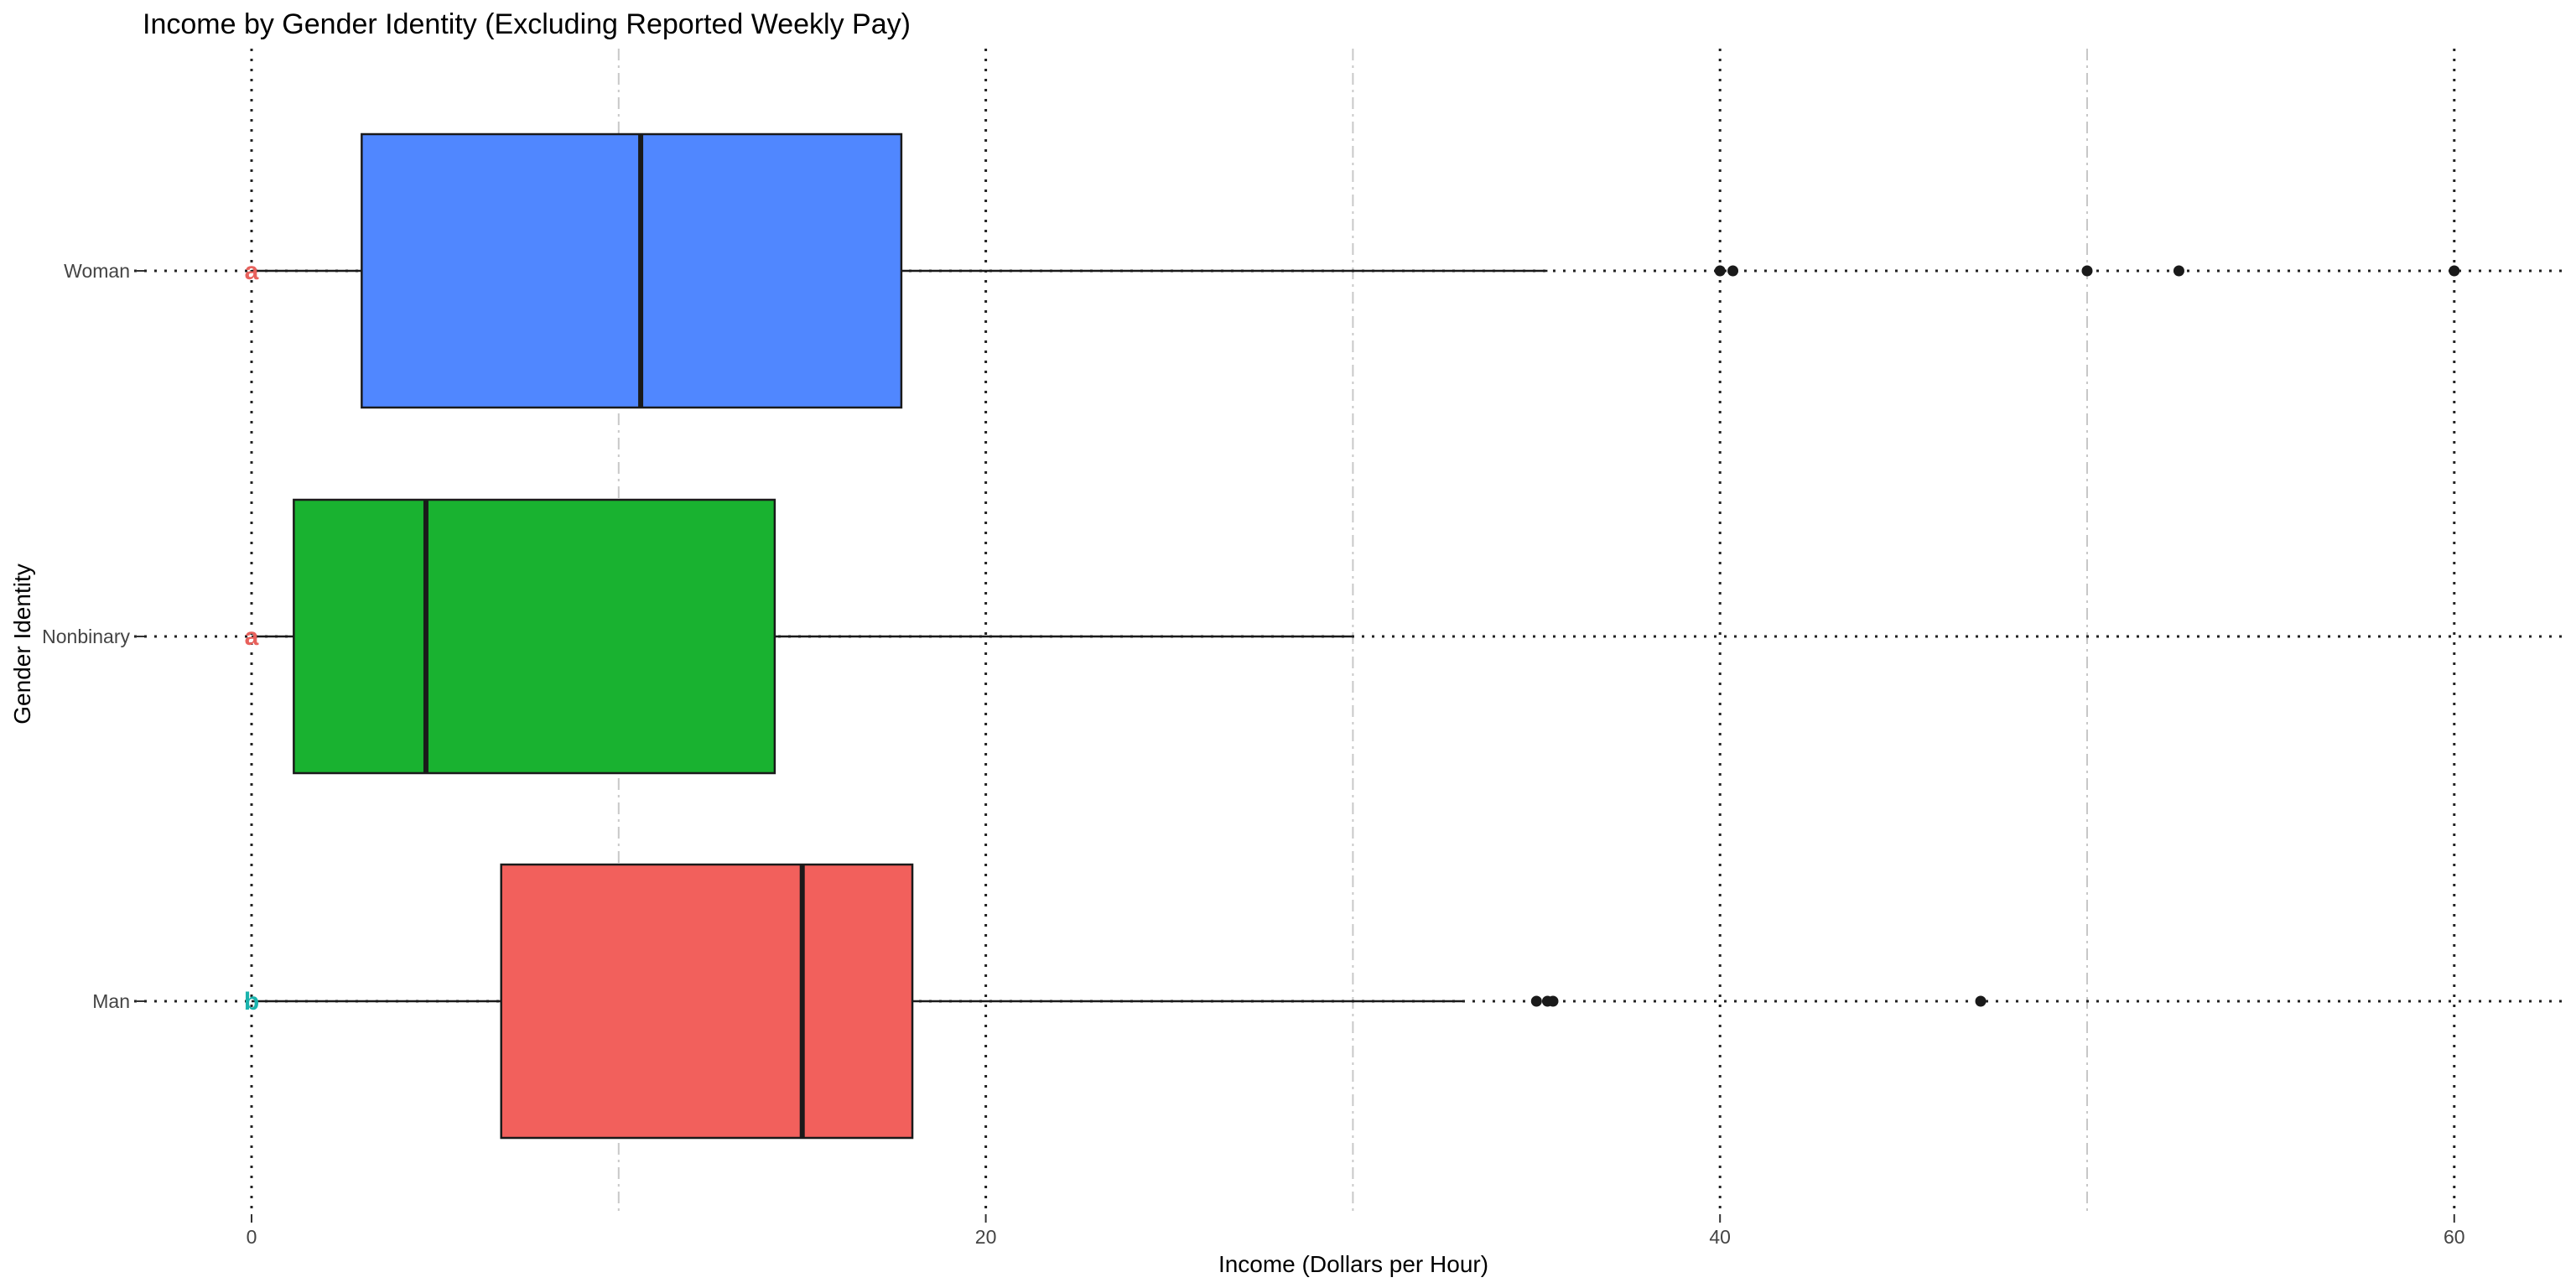 The height and width of the screenshot is (1288, 2576). What do you see at coordinates (252, 637) in the screenshot?
I see `point-marker-nonbinary: a` at bounding box center [252, 637].